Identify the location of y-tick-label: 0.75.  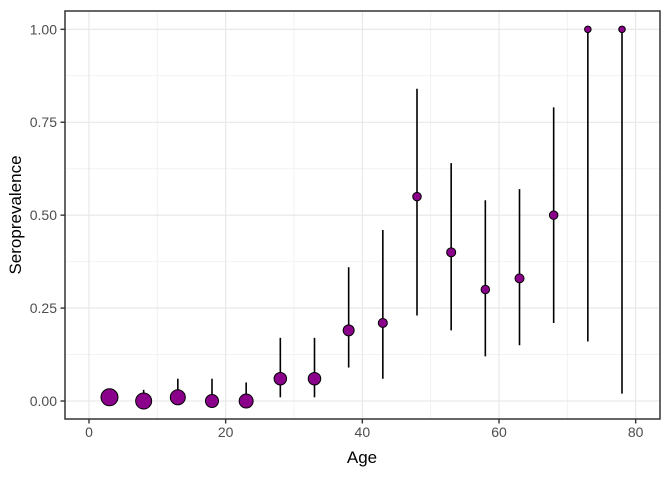
(43, 122).